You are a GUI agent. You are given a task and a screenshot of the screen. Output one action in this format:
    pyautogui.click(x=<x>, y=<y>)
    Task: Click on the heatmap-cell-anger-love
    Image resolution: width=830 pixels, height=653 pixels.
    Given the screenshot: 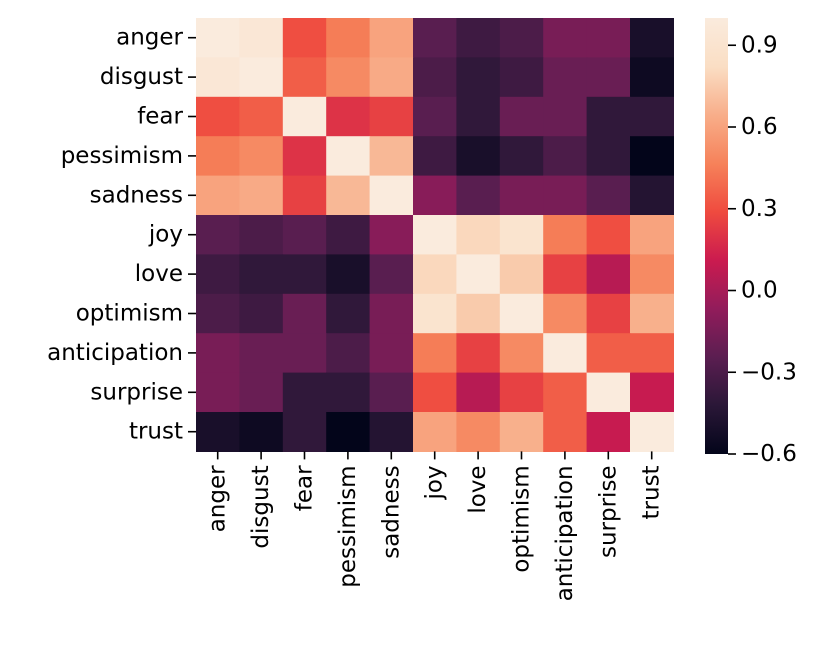 What is the action you would take?
    pyautogui.click(x=478, y=38)
    